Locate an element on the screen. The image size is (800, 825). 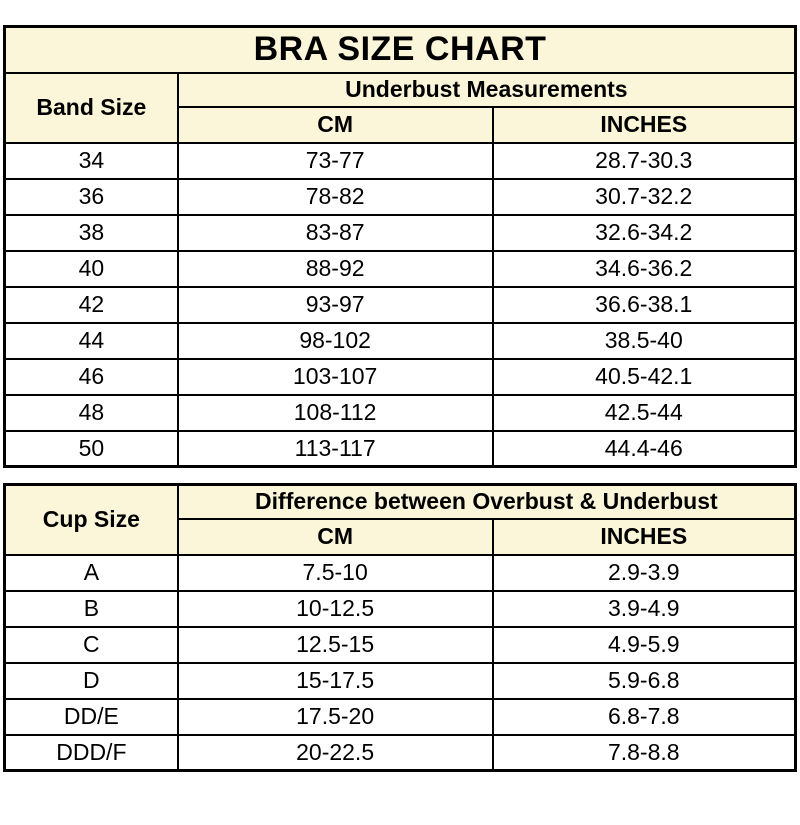
cm-cell: 93-97 is located at coordinates (335, 304).